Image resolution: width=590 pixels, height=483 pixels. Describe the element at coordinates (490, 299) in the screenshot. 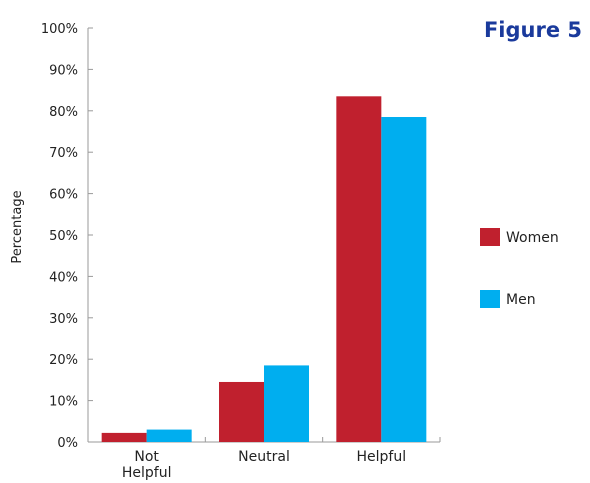

I see `legend-swatch-men` at that location.